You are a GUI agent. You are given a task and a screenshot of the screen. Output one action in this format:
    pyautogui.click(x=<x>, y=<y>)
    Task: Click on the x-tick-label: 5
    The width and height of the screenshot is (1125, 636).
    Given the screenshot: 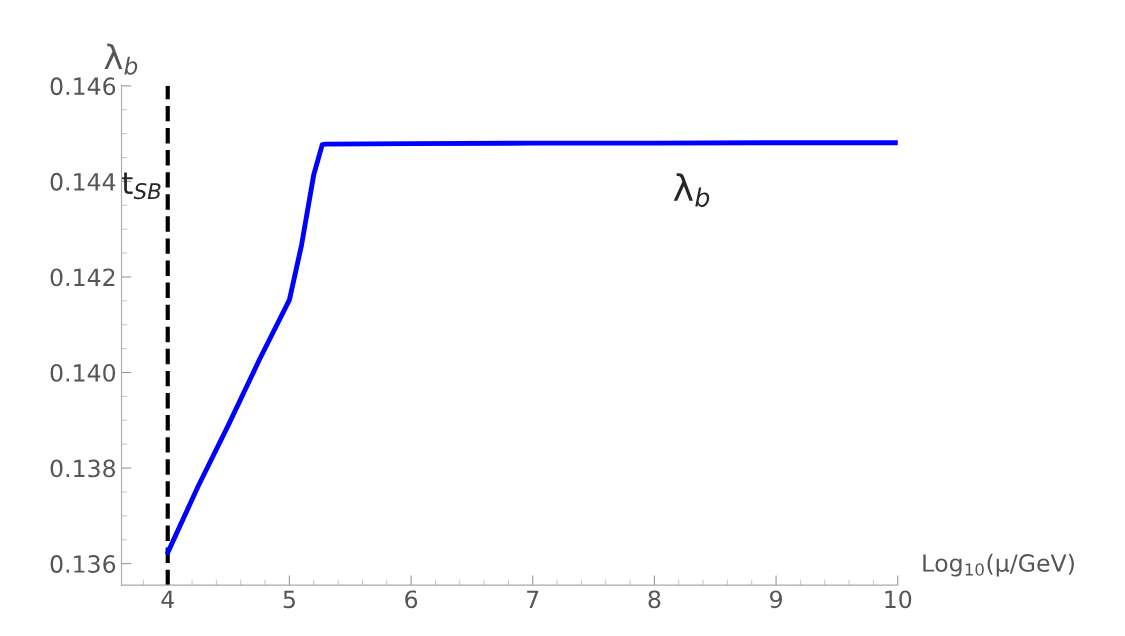 What is the action you would take?
    pyautogui.click(x=289, y=599)
    